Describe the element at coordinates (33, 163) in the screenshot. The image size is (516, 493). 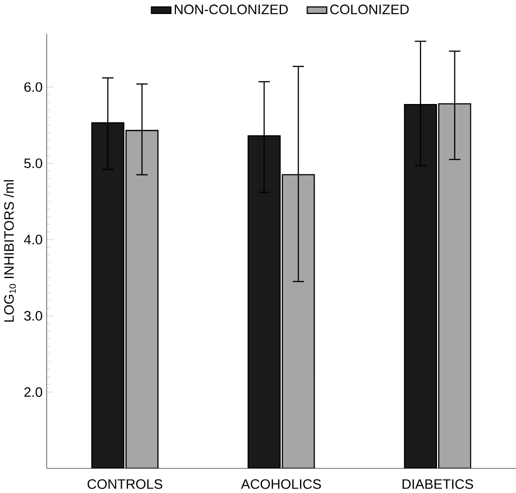
I see `y-tick-label: 5.0` at that location.